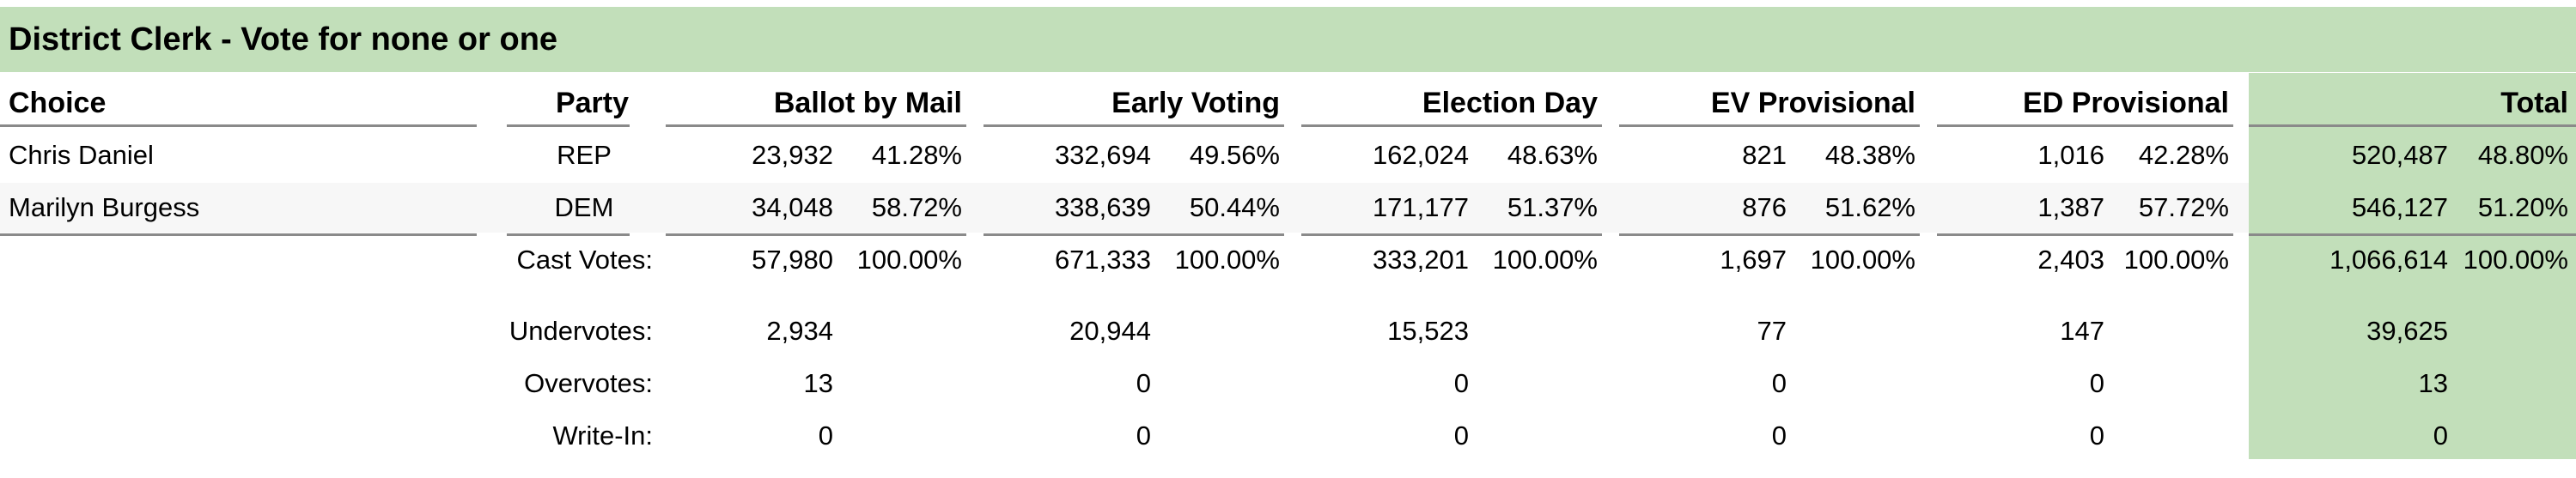 Image resolution: width=2576 pixels, height=478 pixels. I want to click on choice-name: Chris Daniel, so click(81, 155).